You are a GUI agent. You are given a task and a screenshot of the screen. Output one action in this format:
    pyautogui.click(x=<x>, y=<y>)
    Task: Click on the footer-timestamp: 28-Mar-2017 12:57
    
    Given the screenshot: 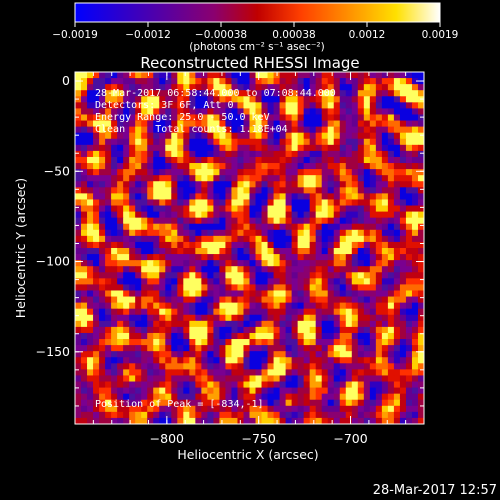 What is the action you would take?
    pyautogui.click(x=435, y=490)
    